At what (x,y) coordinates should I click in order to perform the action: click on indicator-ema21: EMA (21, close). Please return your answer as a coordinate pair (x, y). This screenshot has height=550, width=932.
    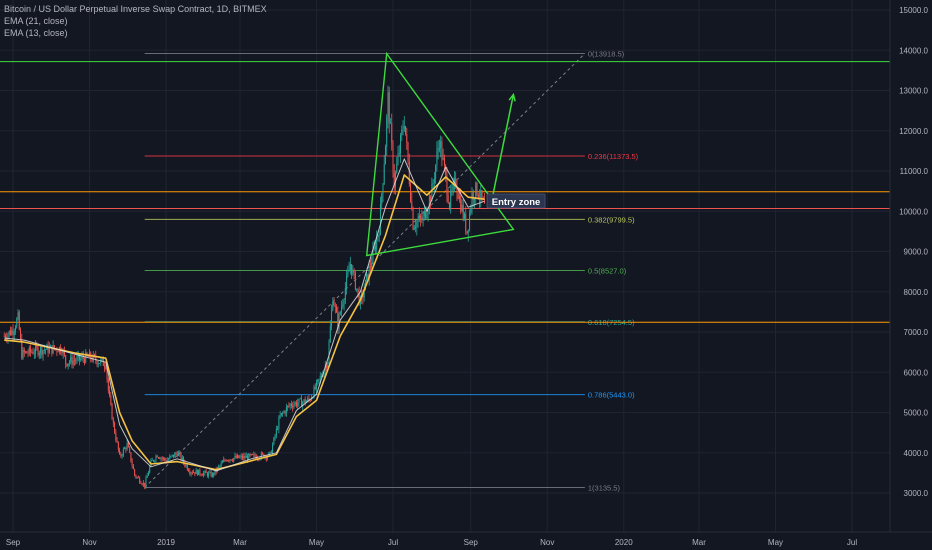
    Looking at the image, I should click on (36, 21).